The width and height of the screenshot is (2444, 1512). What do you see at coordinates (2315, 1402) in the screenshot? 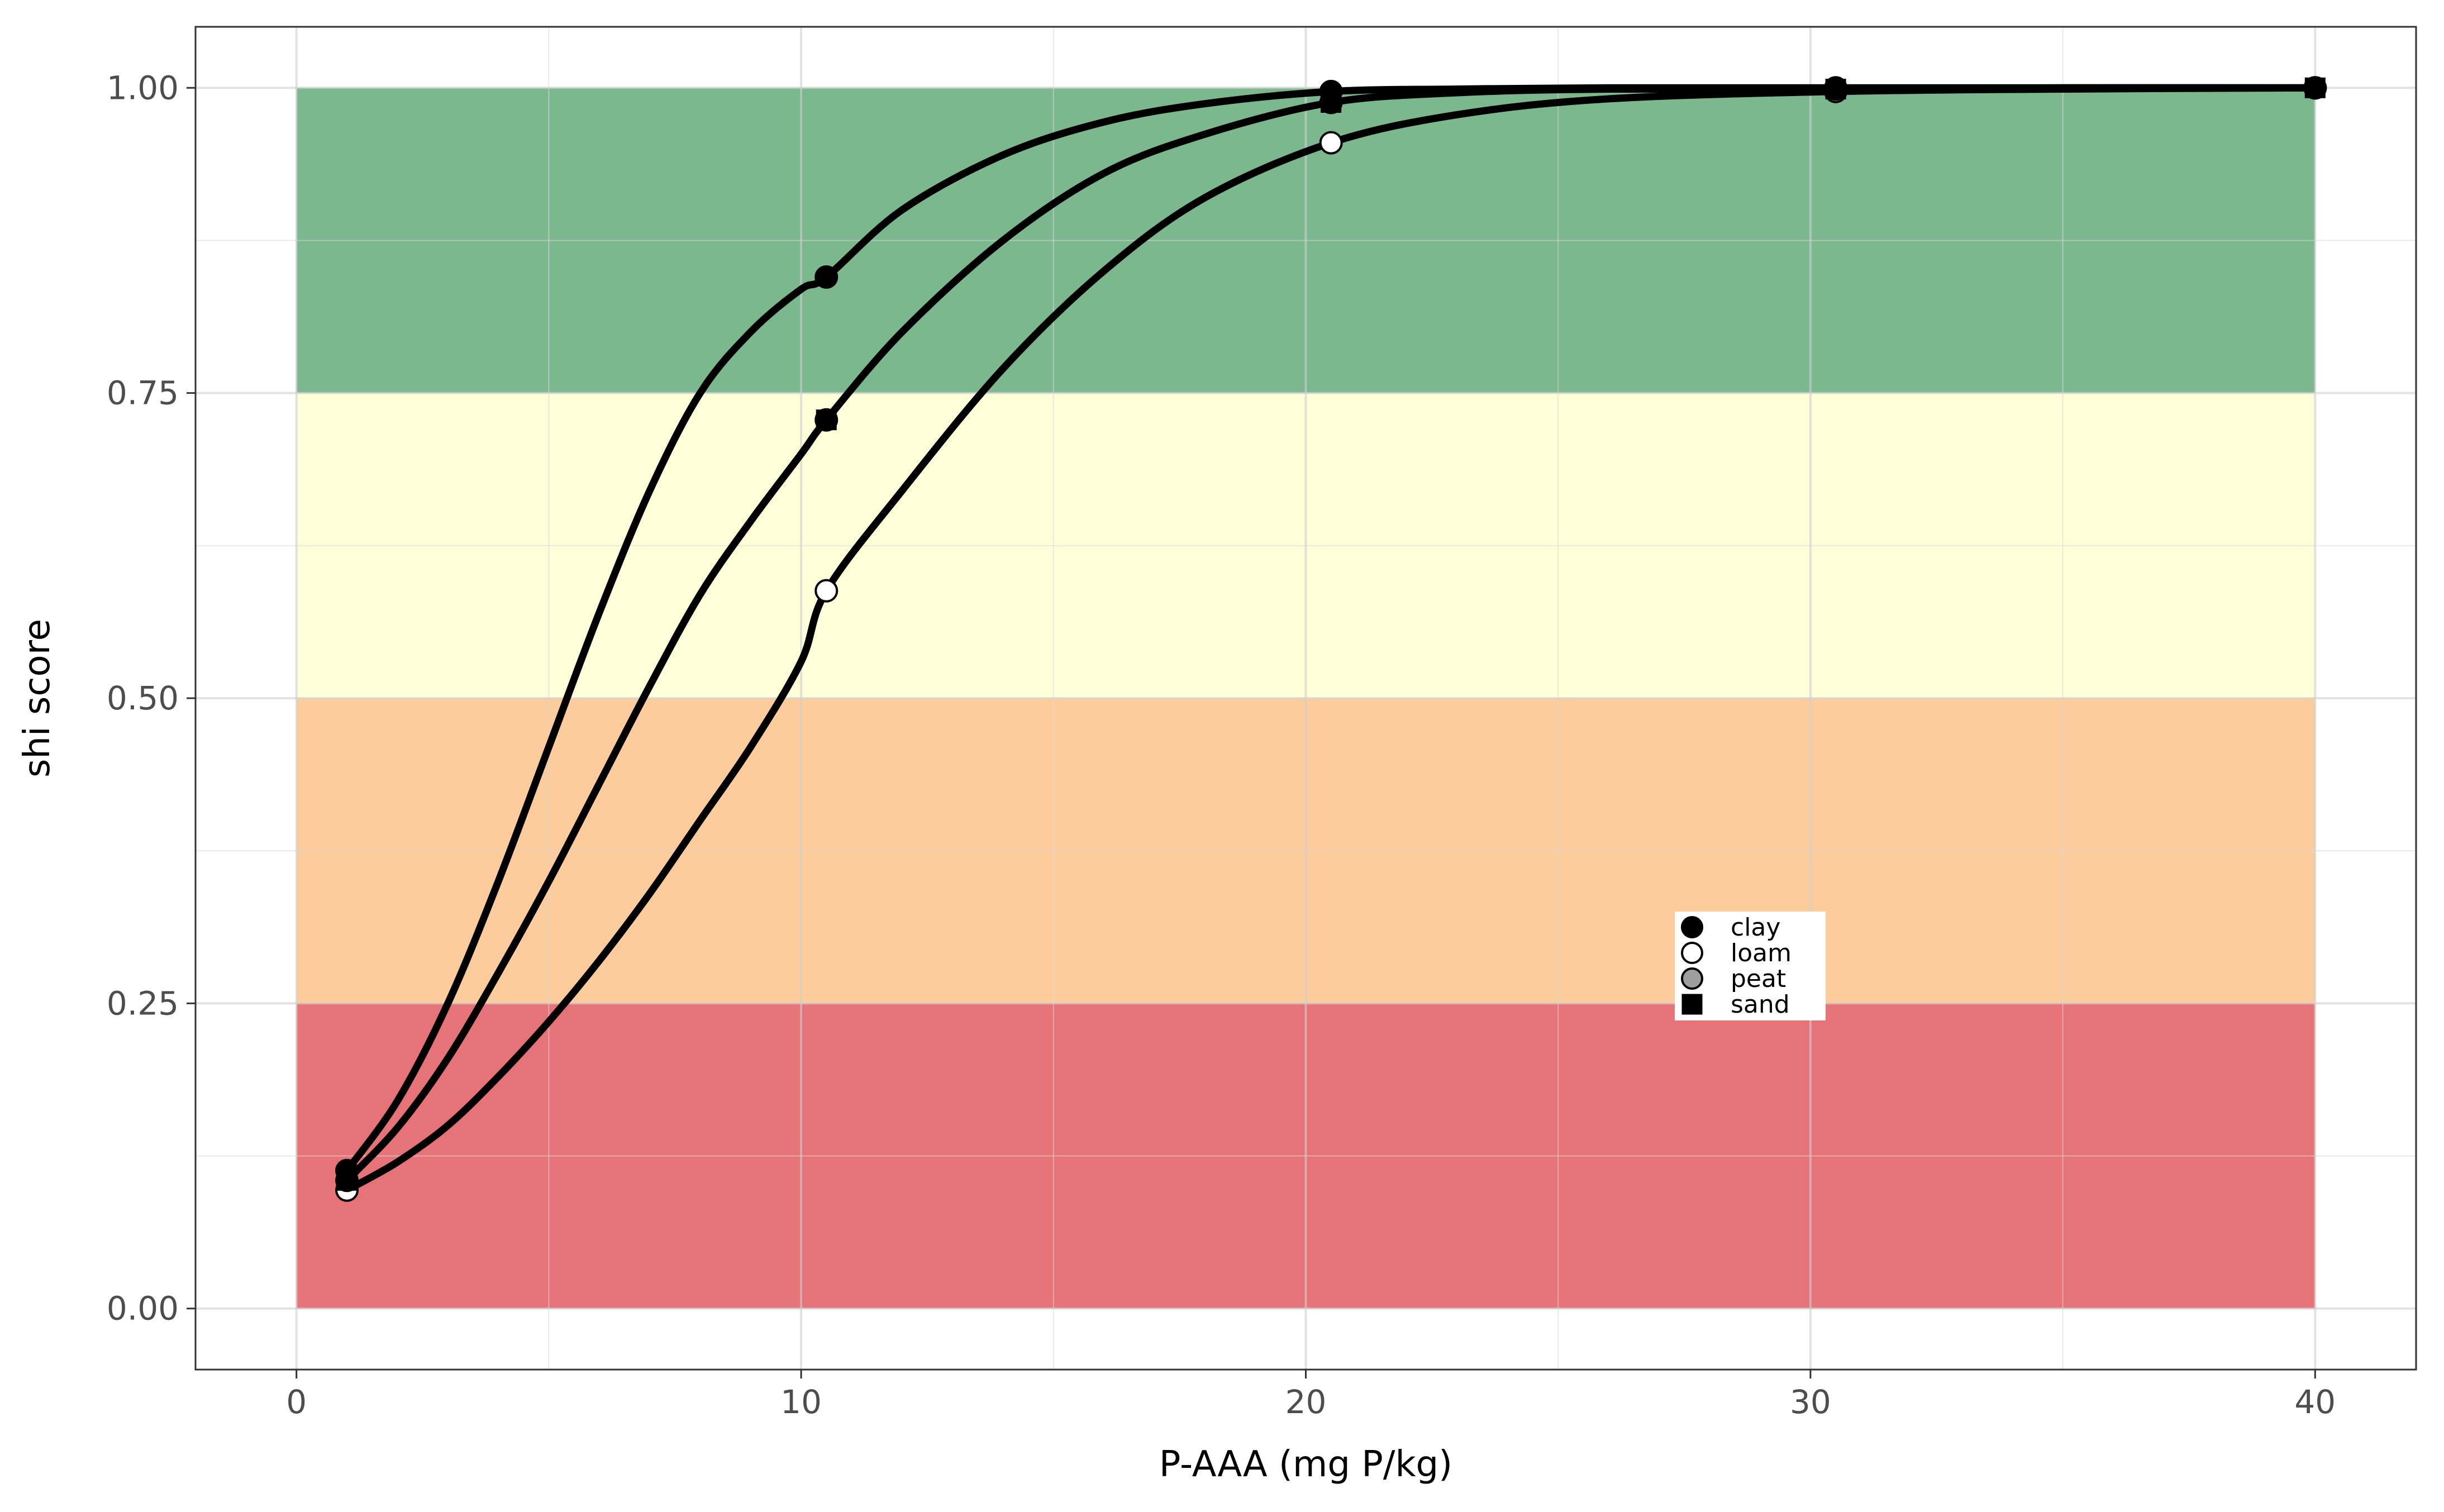
I see `x-tick-label: 40` at bounding box center [2315, 1402].